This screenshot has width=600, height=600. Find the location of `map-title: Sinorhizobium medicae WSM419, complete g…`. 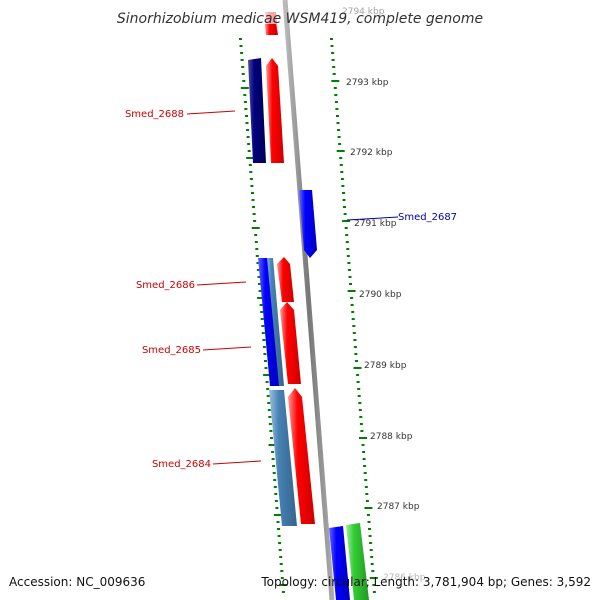

map-title: Sinorhizobium medicae WSM419, complete g… is located at coordinates (300, 19).